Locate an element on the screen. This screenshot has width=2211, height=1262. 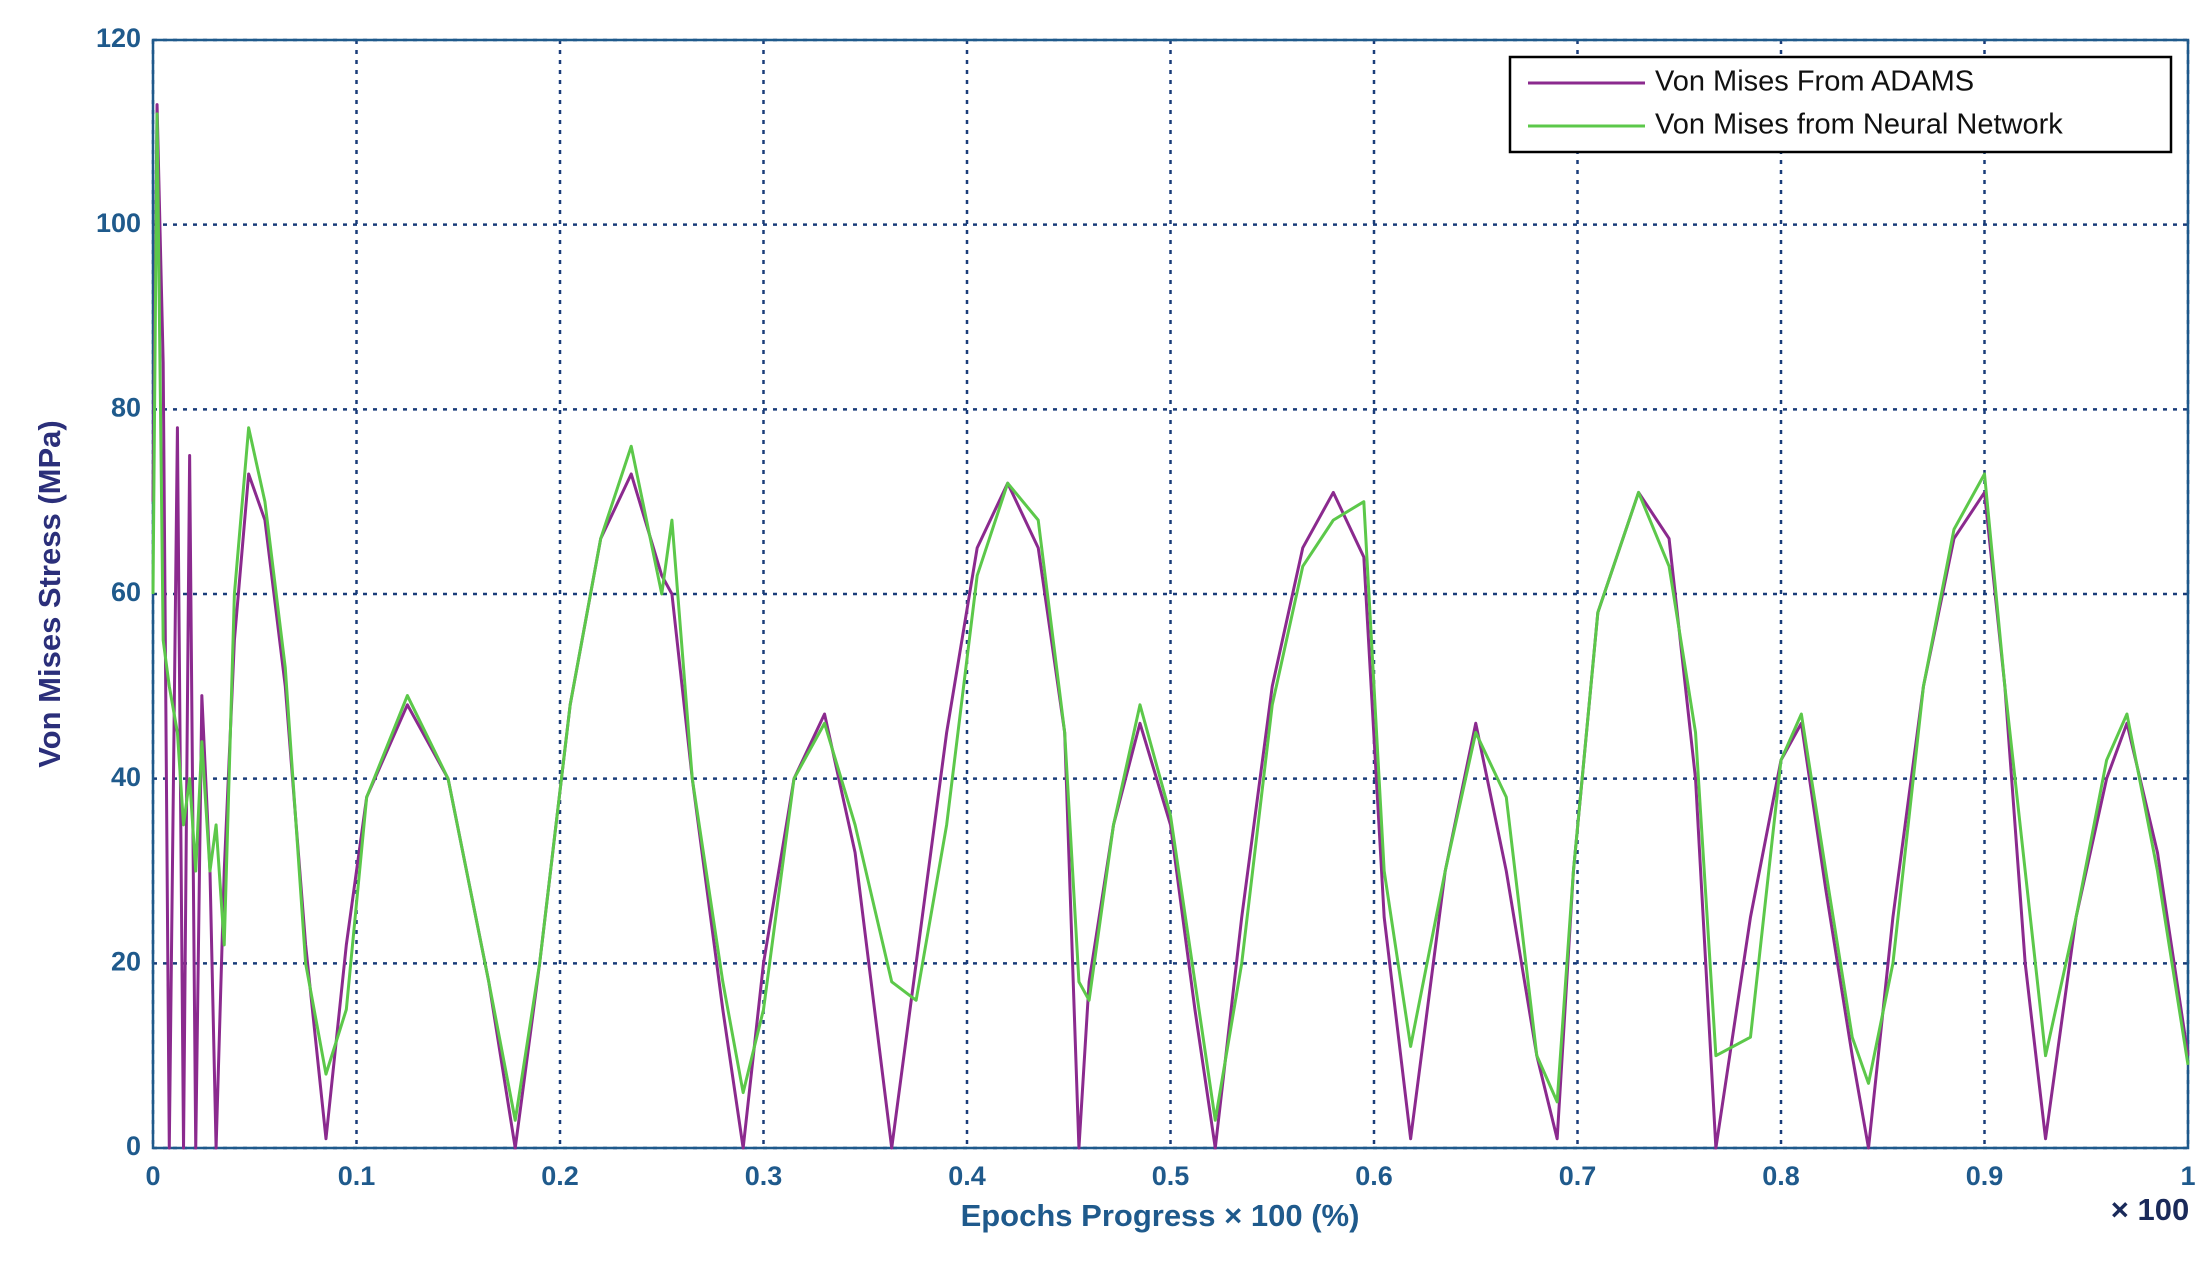
legend-label: Von Mises from Neural Network is located at coordinates (1859, 125).